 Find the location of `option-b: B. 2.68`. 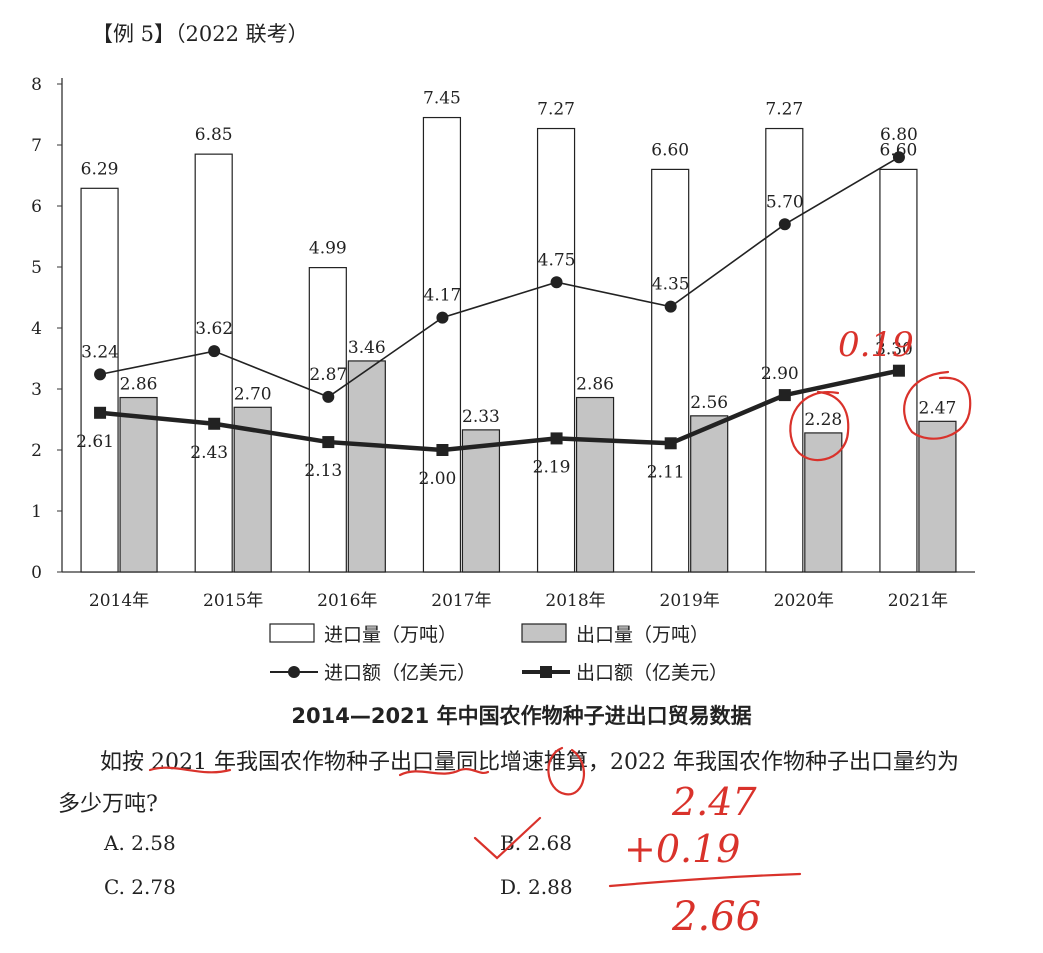

option-b: B. 2.68 is located at coordinates (536, 843).